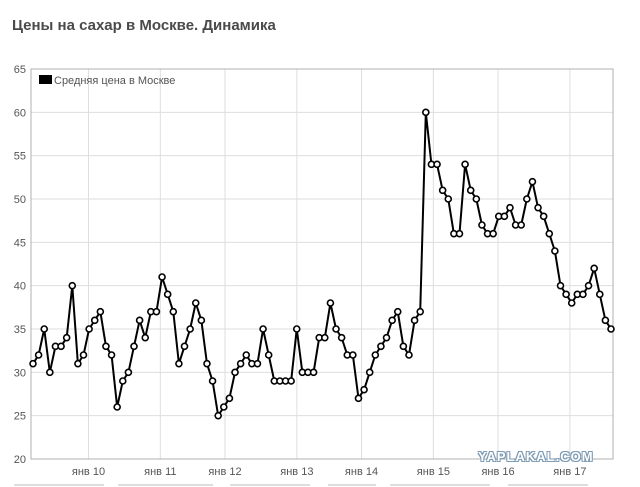 Image resolution: width=640 pixels, height=487 pixels. Describe the element at coordinates (296, 472) in the screenshot. I see `x-tick-label: янв 13` at that location.